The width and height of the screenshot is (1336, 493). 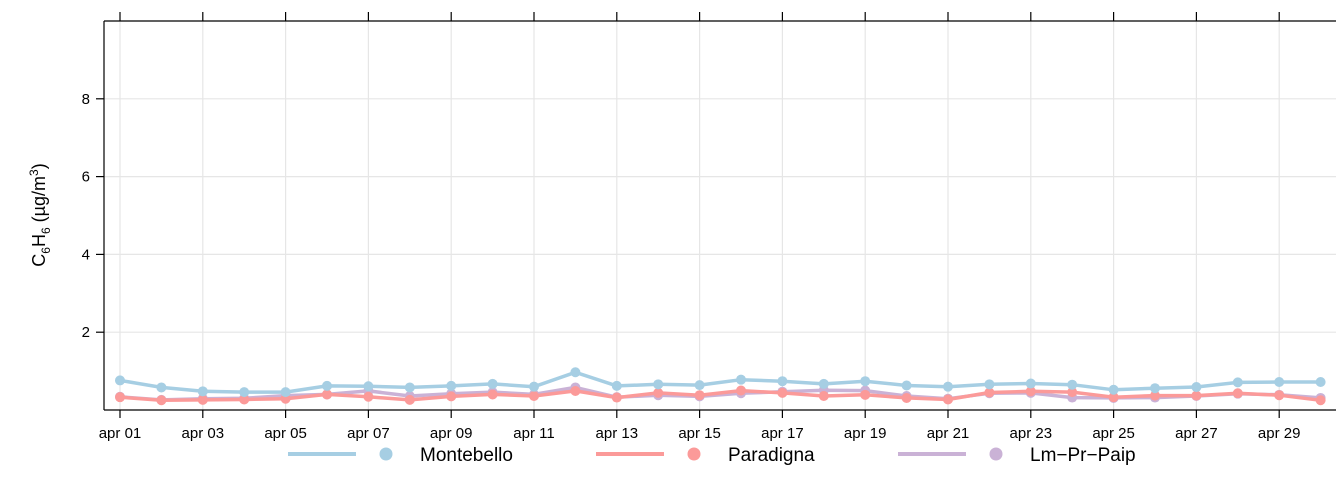 I want to click on x-tick-label: apr 25, so click(x=1113, y=433).